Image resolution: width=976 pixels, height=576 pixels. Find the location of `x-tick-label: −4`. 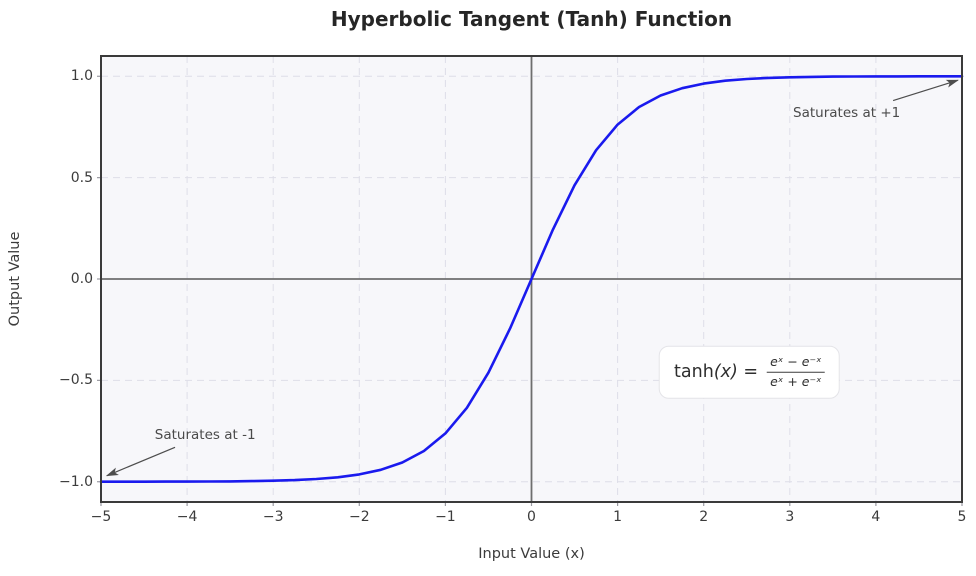

x-tick-label: −4 is located at coordinates (187, 517).